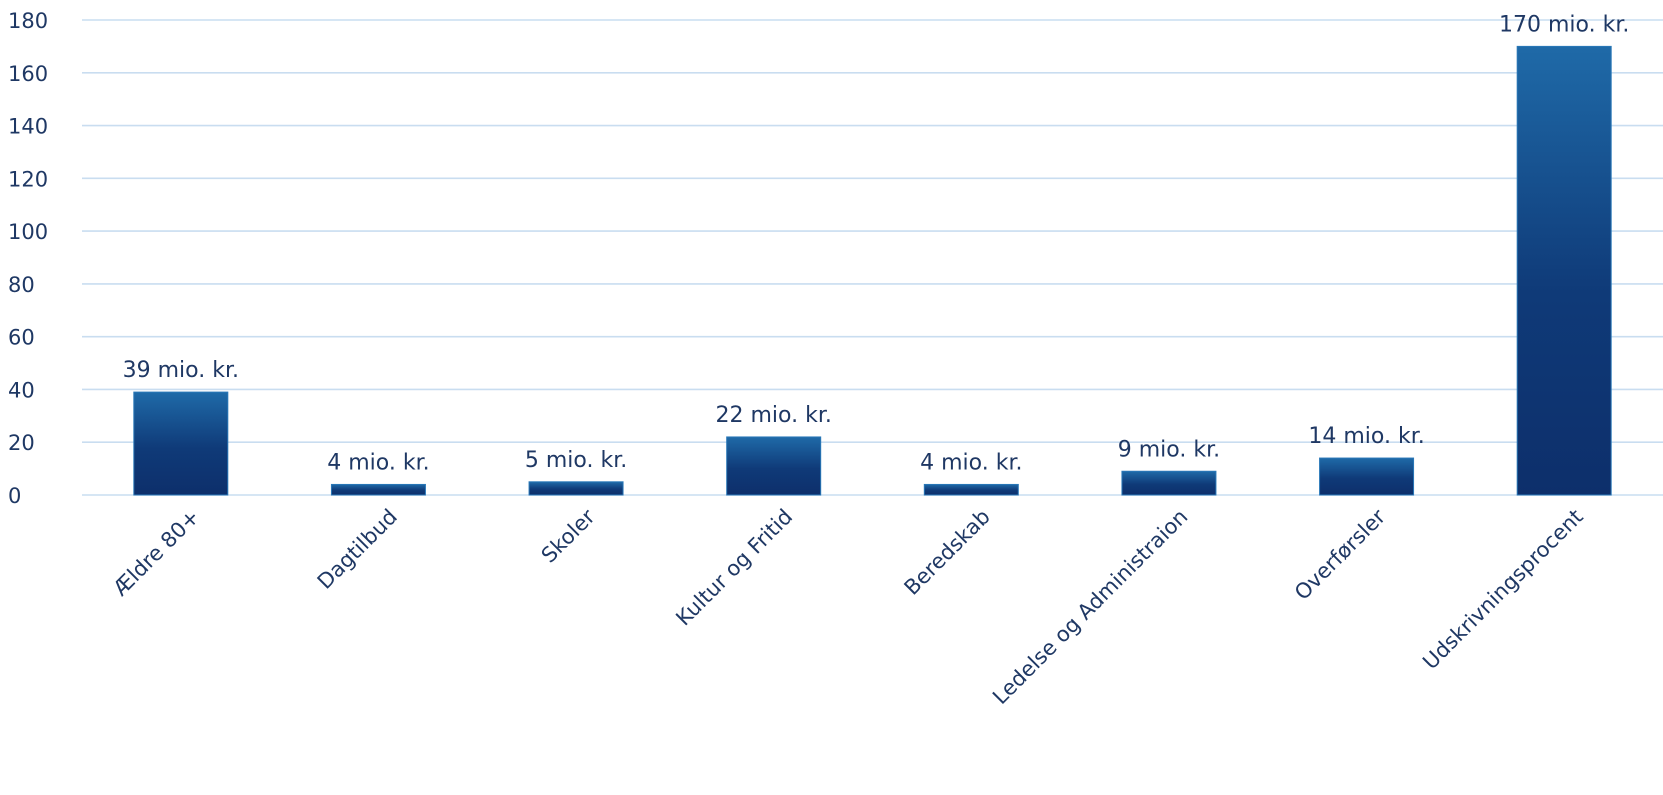 The width and height of the screenshot is (1663, 795). I want to click on category-label: Dagtilbud, so click(357, 549).